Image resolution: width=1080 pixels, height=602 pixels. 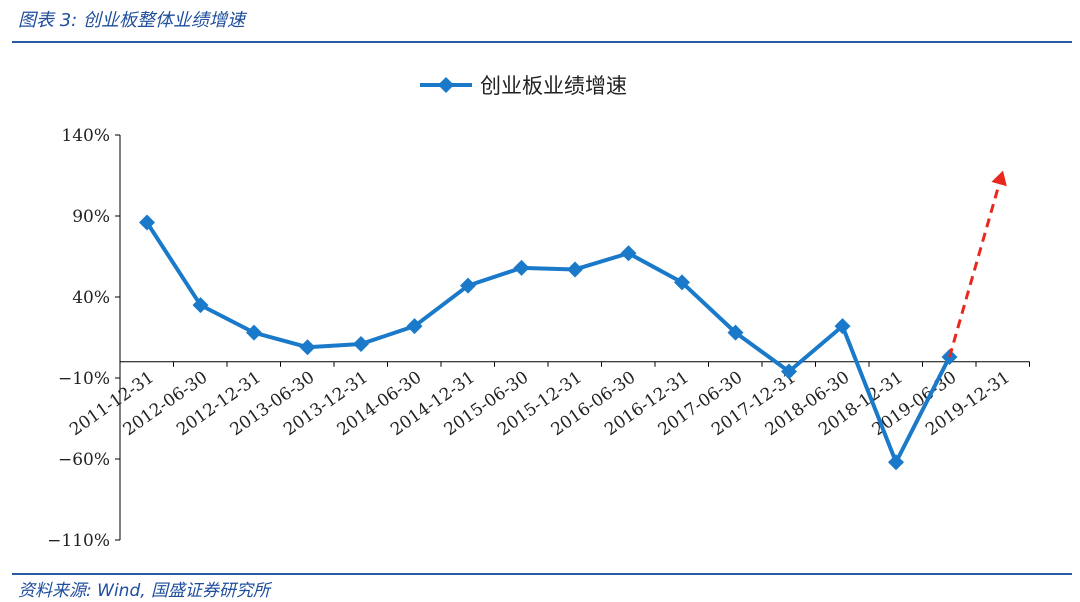 I want to click on legend-marker, so click(x=446, y=85).